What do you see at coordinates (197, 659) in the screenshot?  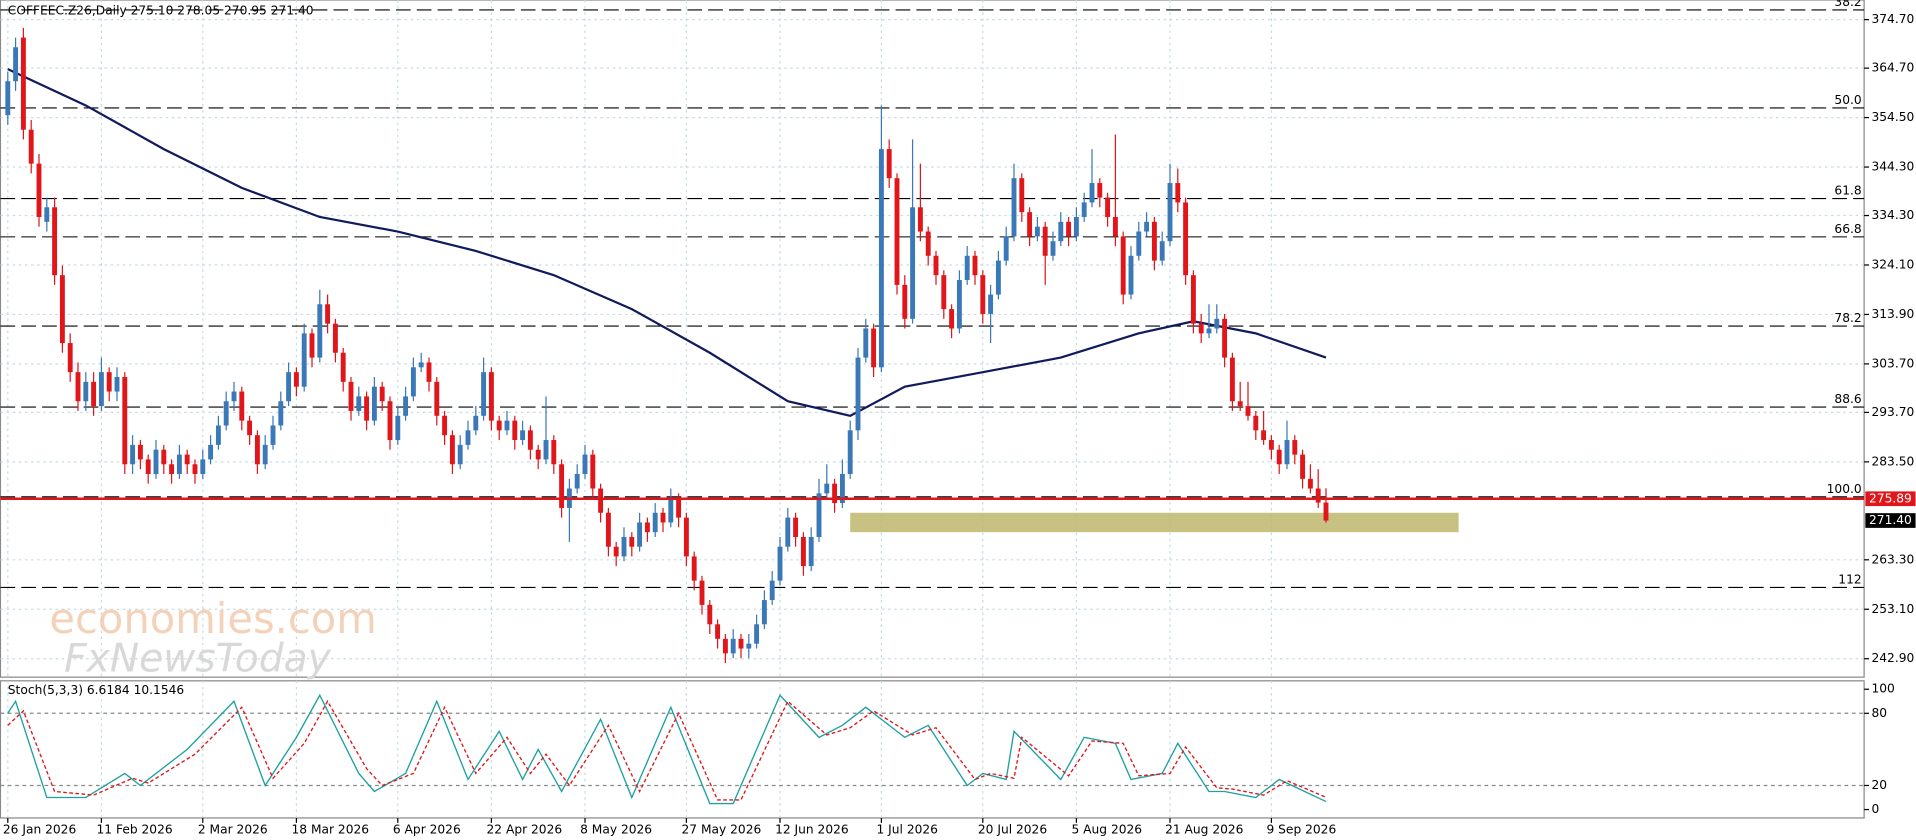 I see `watermark: FxNewsToday` at bounding box center [197, 659].